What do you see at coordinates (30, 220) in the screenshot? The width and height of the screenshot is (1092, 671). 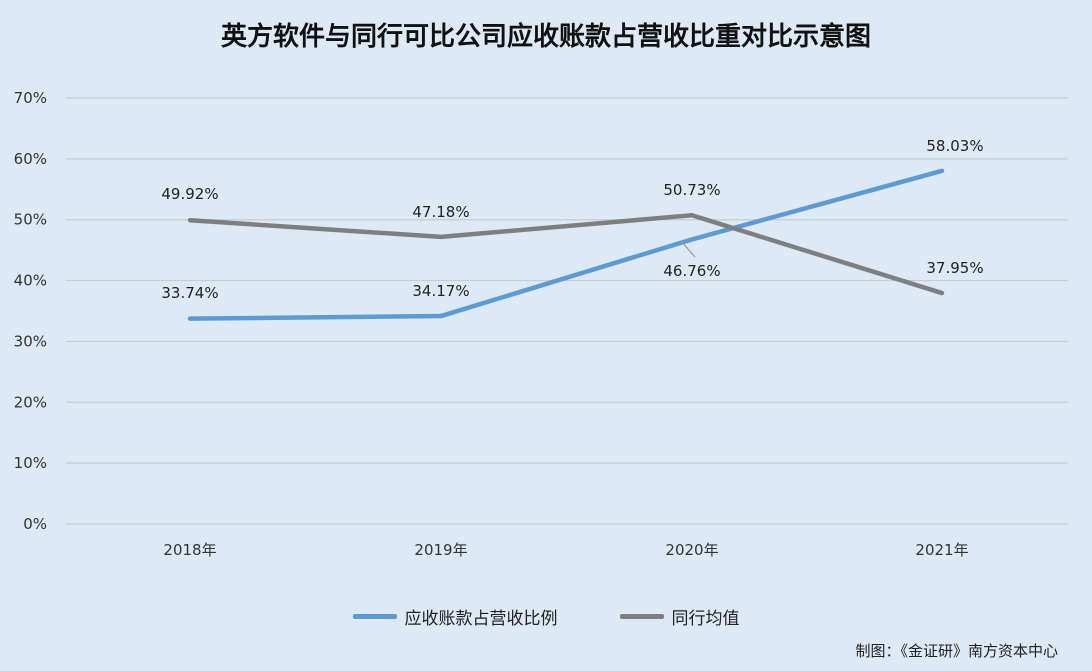 I see `y-tick-label: 50%` at bounding box center [30, 220].